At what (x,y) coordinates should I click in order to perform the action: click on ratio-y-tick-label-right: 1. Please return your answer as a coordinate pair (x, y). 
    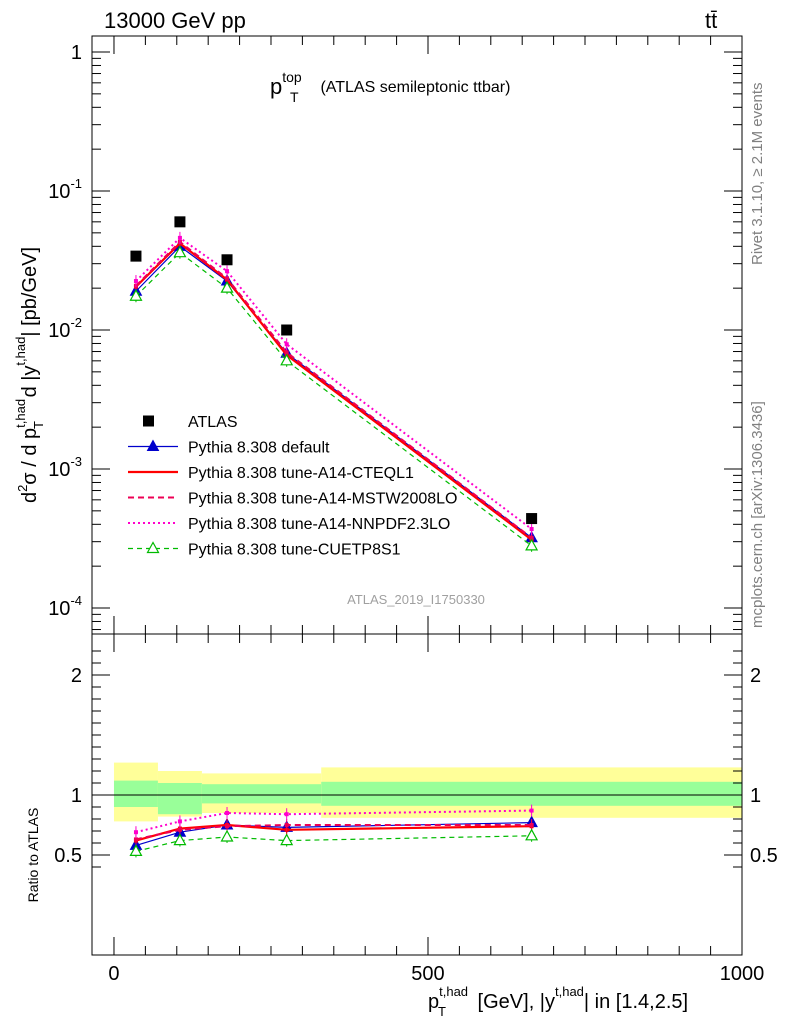
    Looking at the image, I should click on (755, 796).